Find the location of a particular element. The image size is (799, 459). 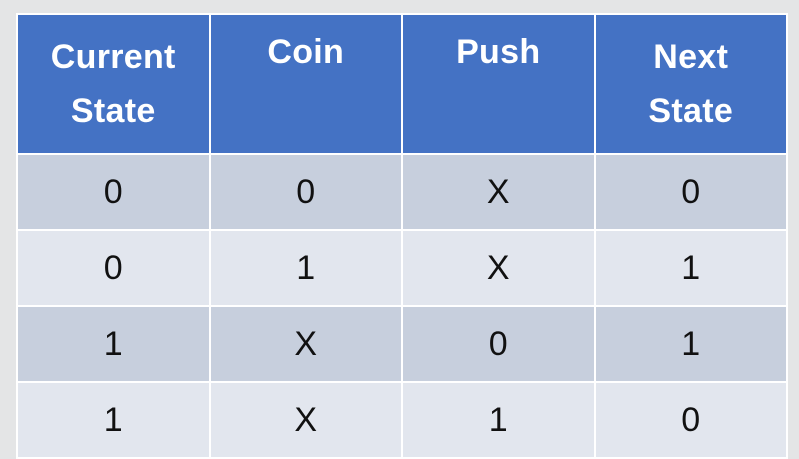

header-next-state: Next State is located at coordinates (690, 84).